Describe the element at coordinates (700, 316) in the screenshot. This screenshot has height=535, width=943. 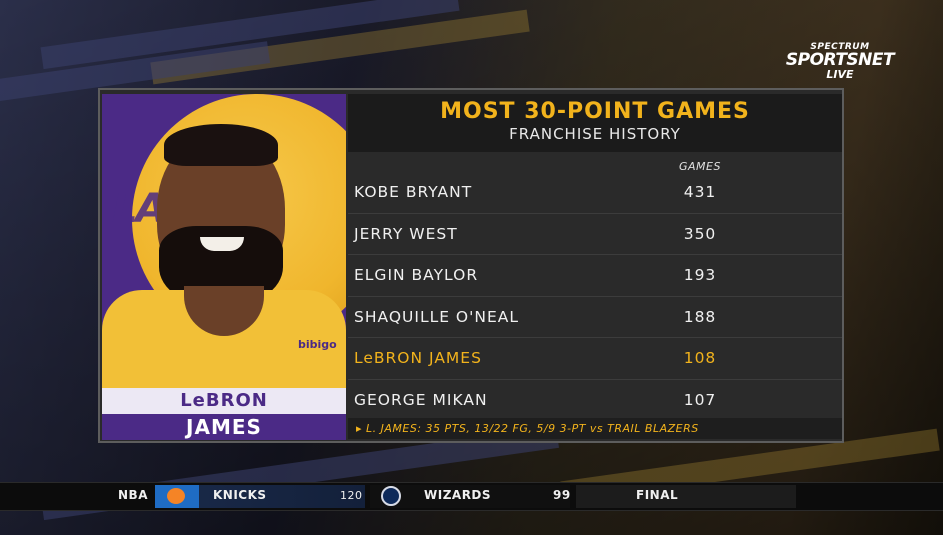
I see `row-games-value: 188` at that location.